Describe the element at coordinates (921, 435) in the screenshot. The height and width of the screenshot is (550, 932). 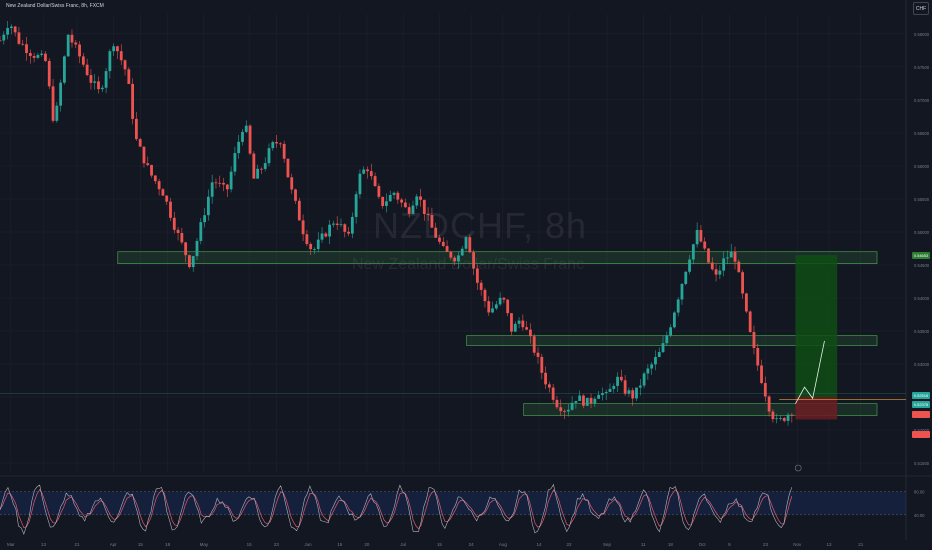
I see `price-tag` at that location.